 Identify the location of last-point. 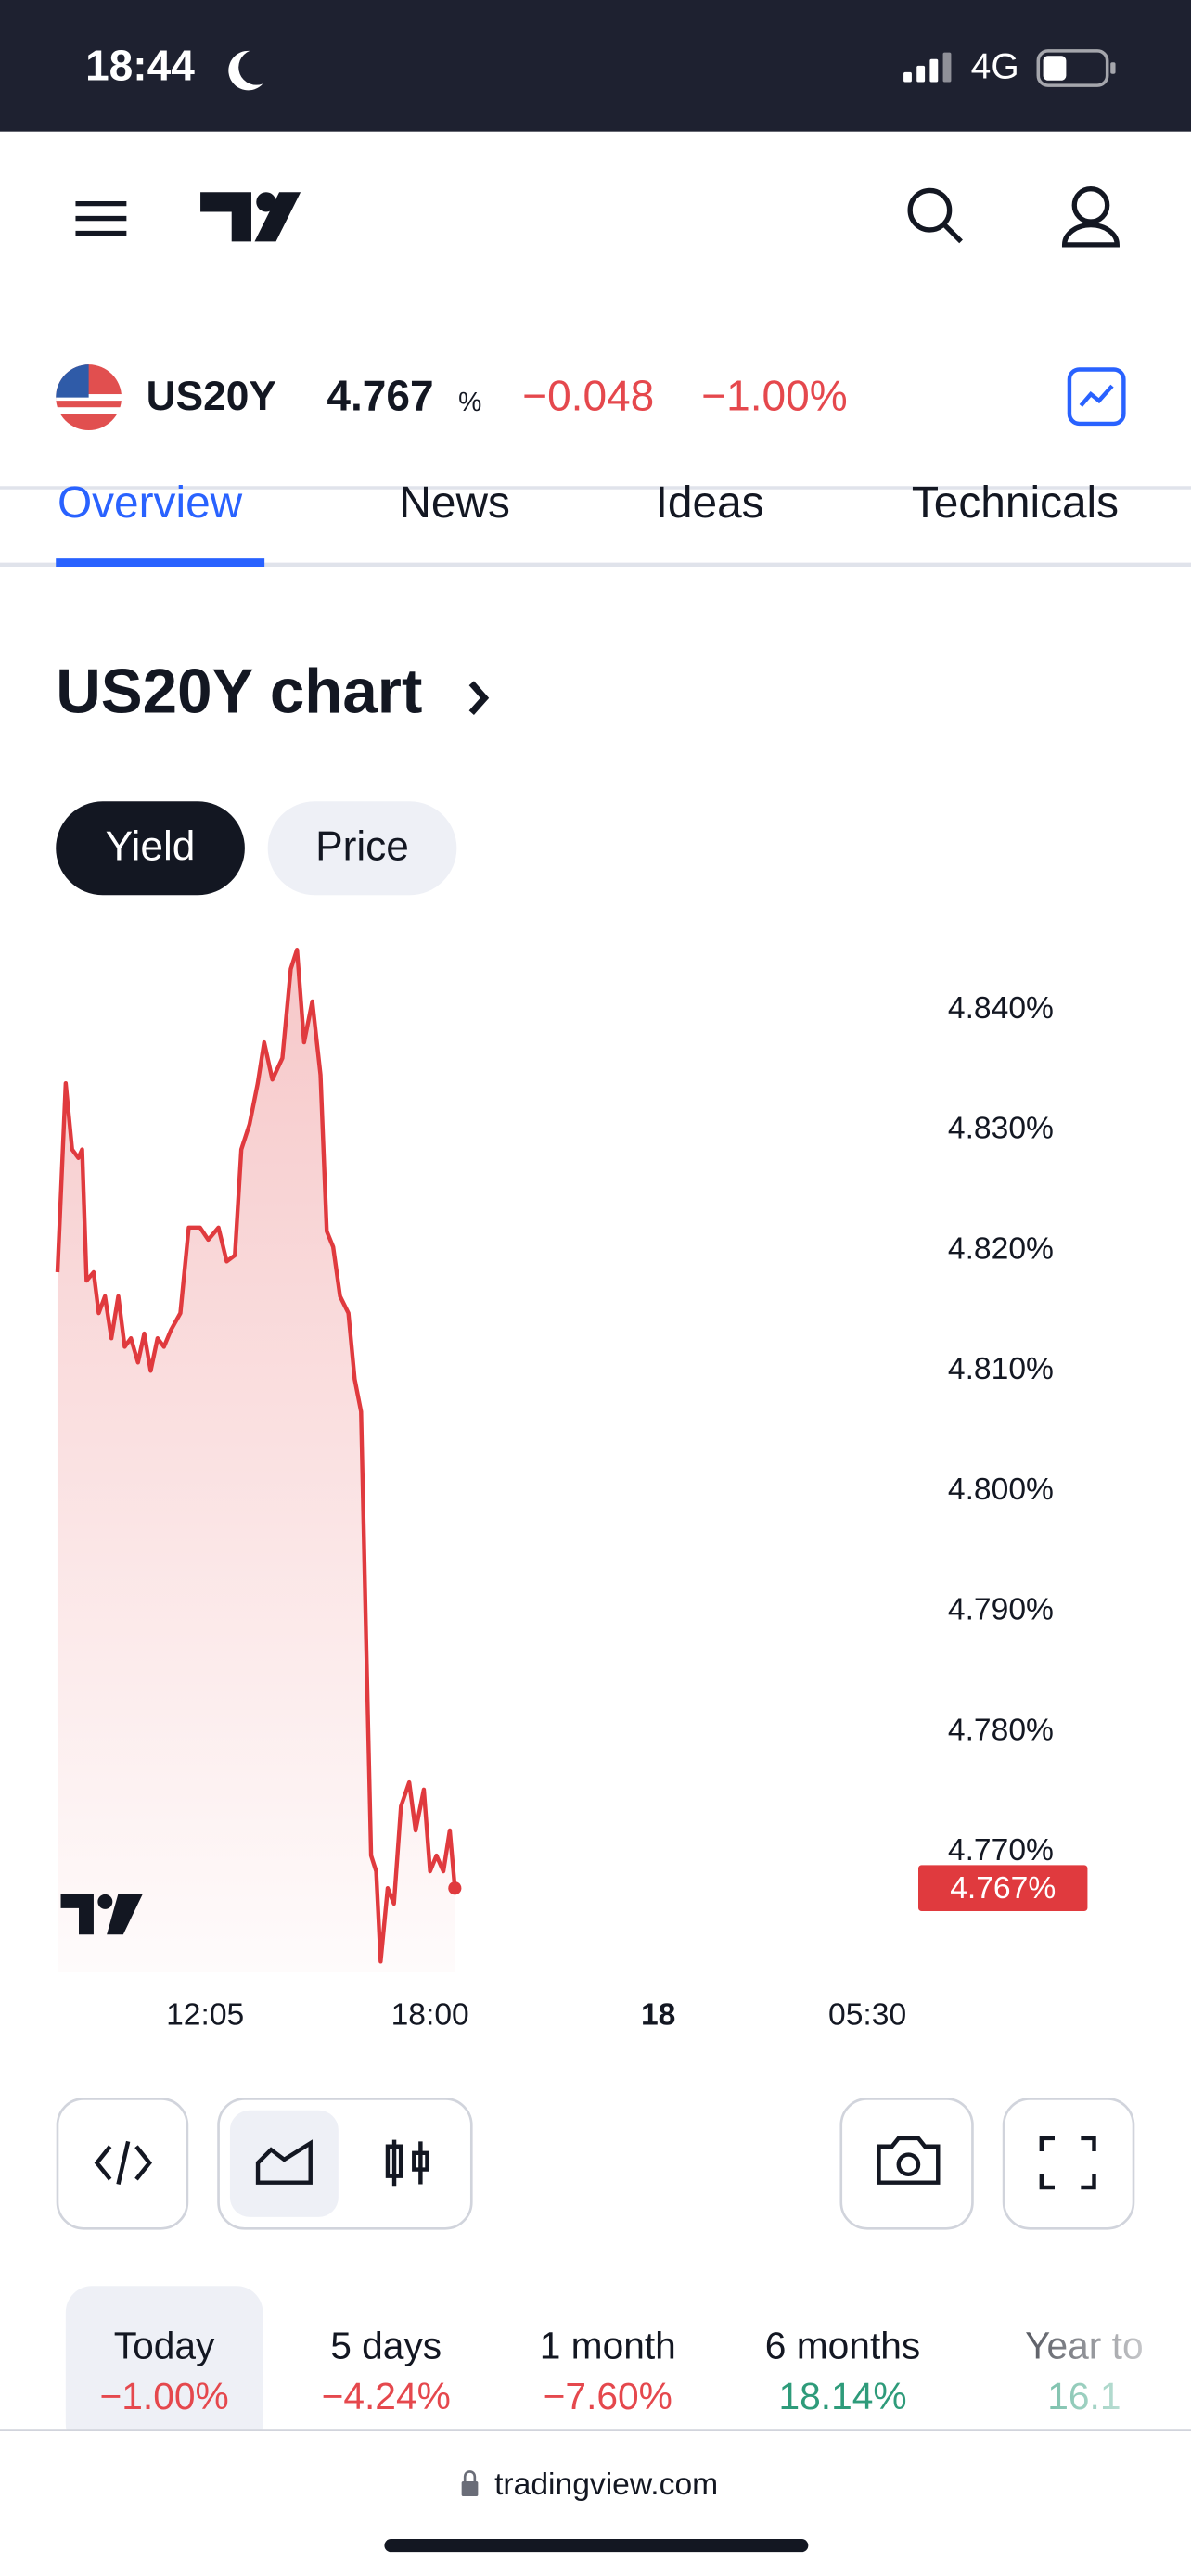
(455, 1888).